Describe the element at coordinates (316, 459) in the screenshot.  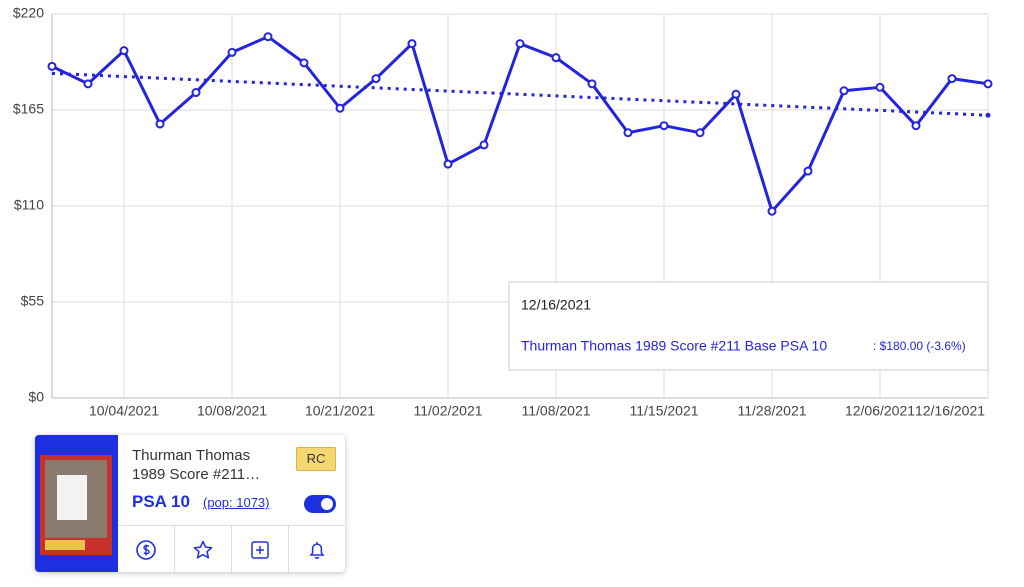
I see `rc-badge: RC` at that location.